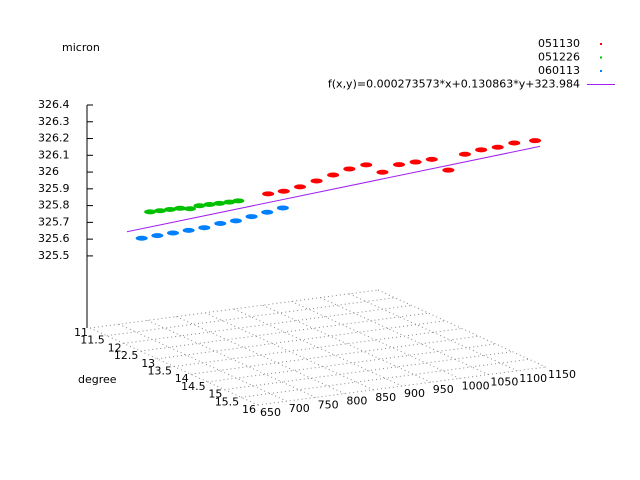  I want to click on x-tick-label: 850, so click(385, 397).